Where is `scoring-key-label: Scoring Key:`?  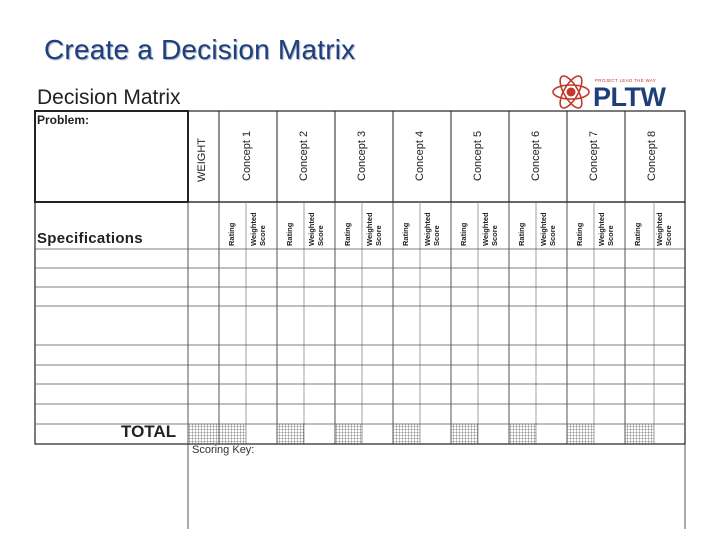
scoring-key-label: Scoring Key: is located at coordinates (223, 450).